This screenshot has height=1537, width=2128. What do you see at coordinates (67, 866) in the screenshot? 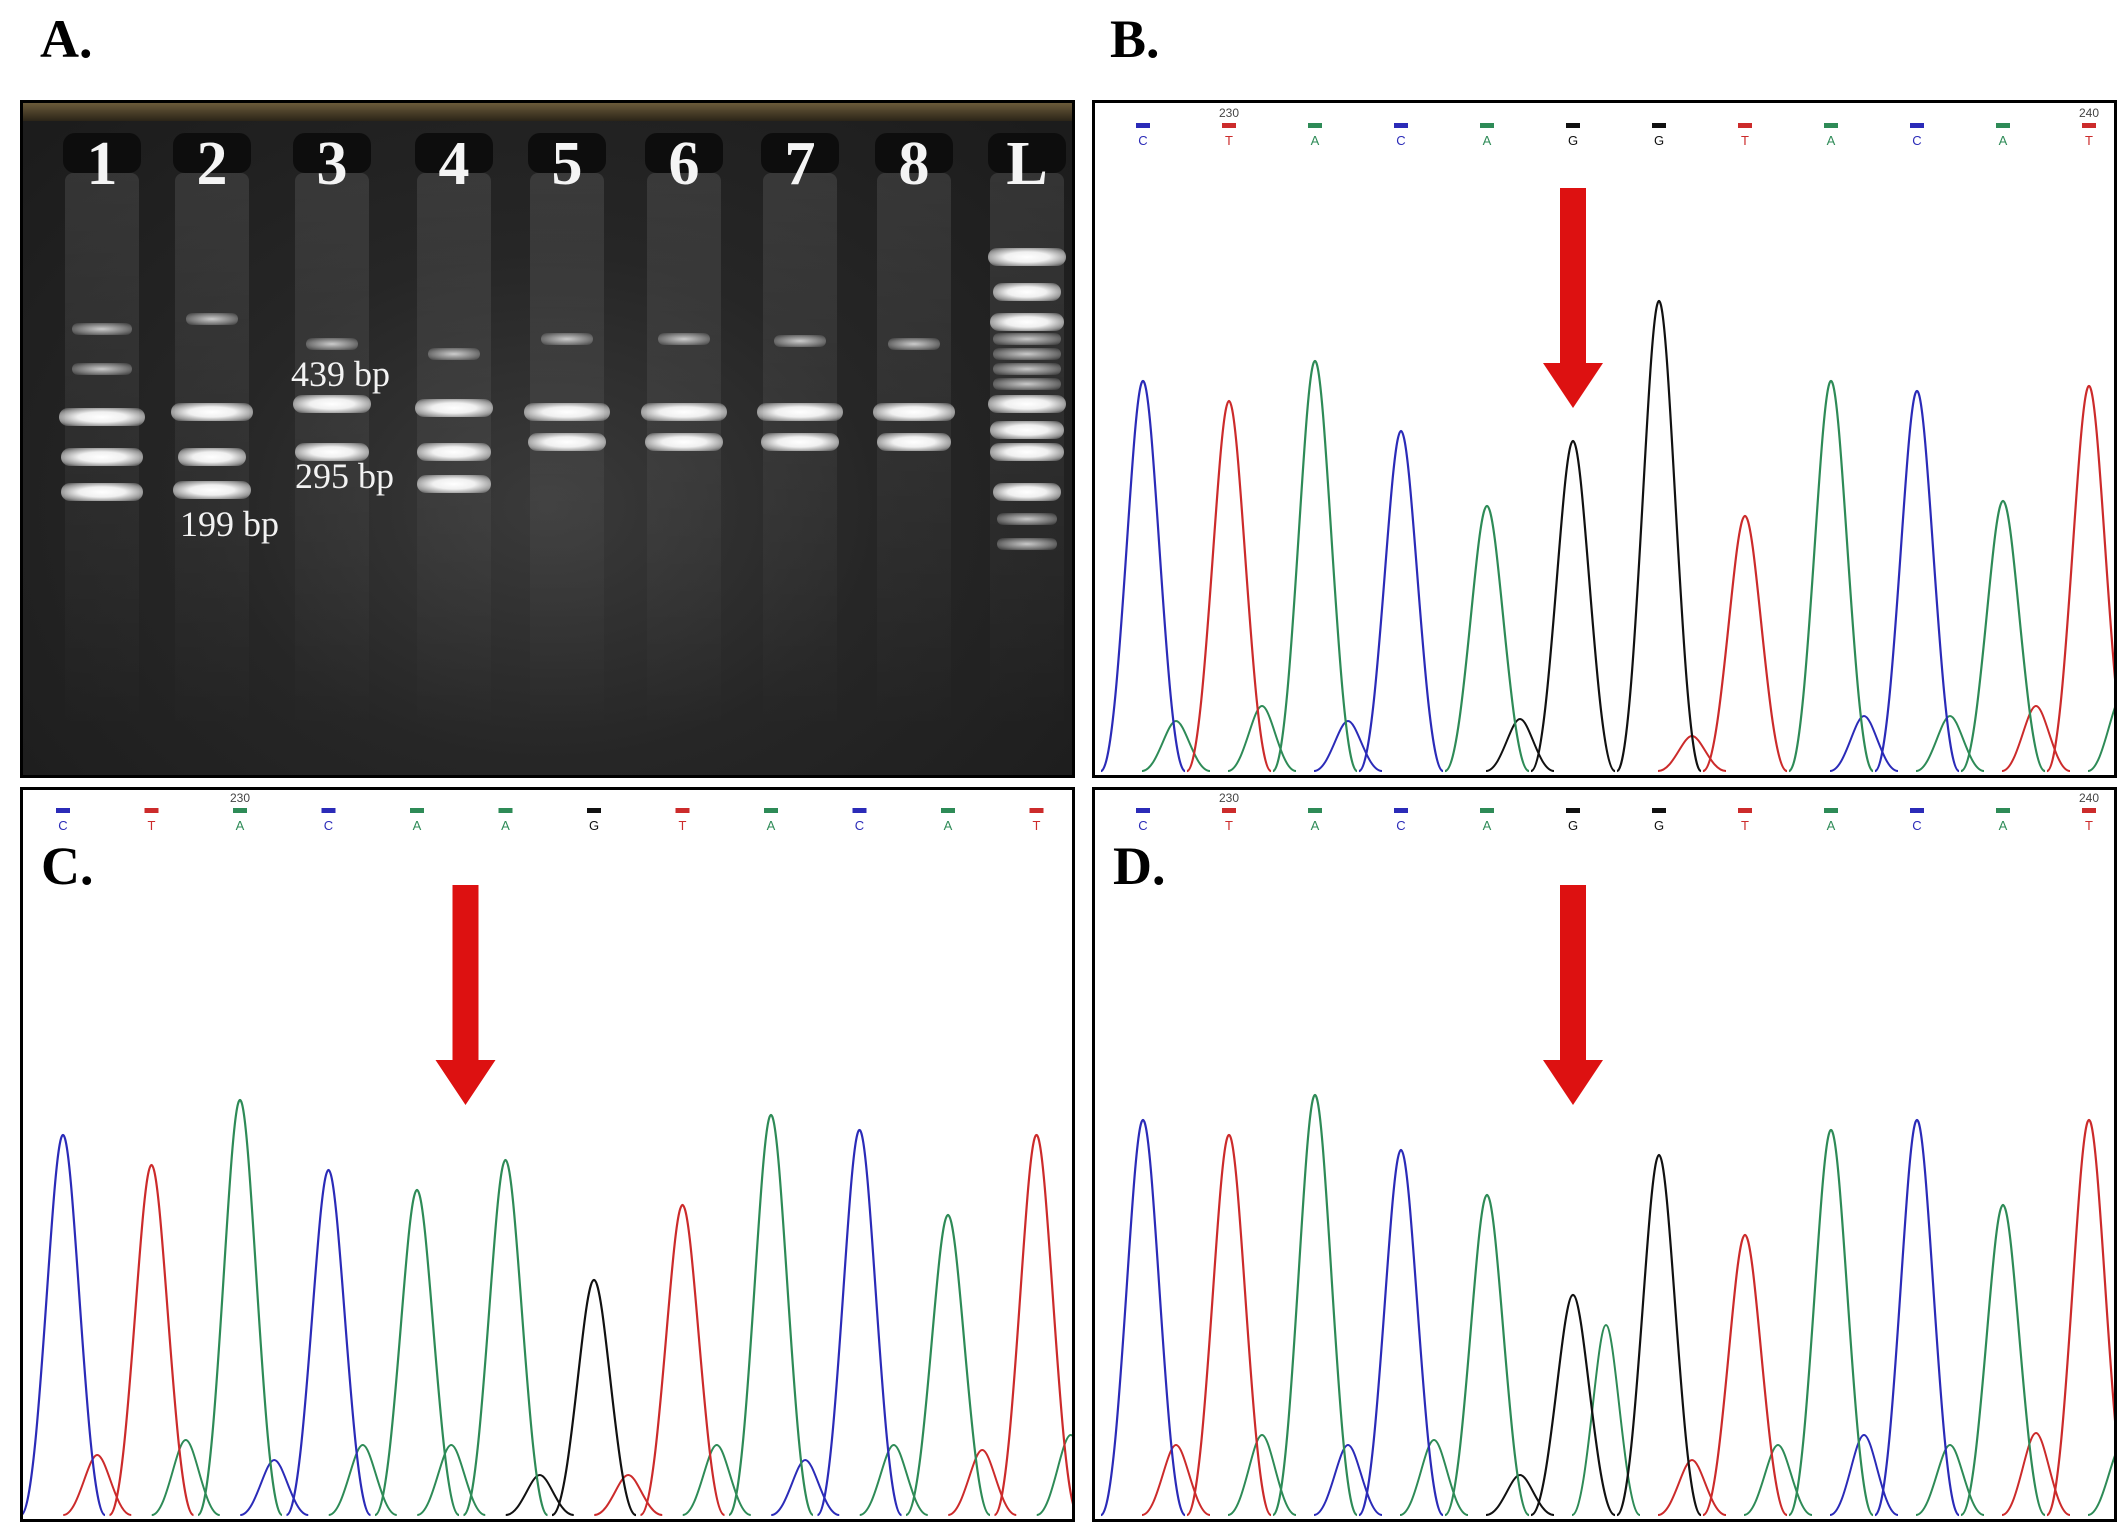
I see `panel-label-c: C.` at bounding box center [67, 866].